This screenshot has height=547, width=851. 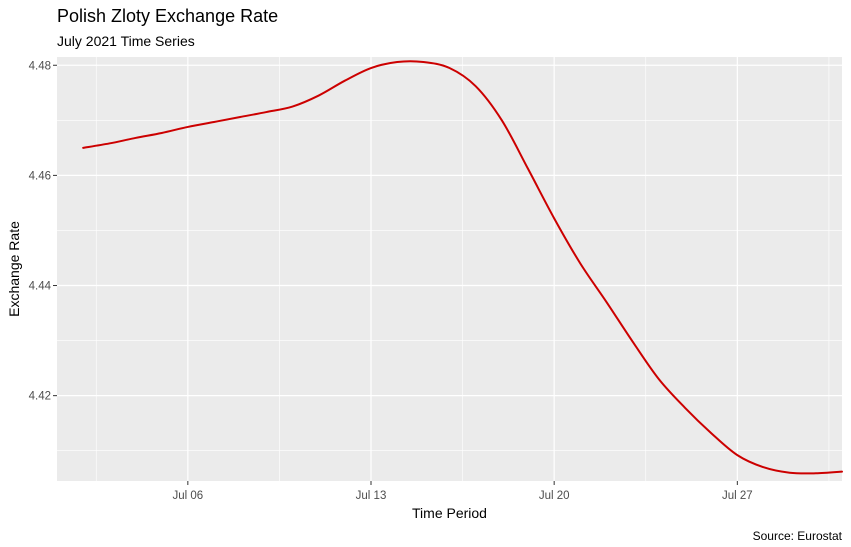 I want to click on y-tick-label: 4.46, so click(x=40, y=176).